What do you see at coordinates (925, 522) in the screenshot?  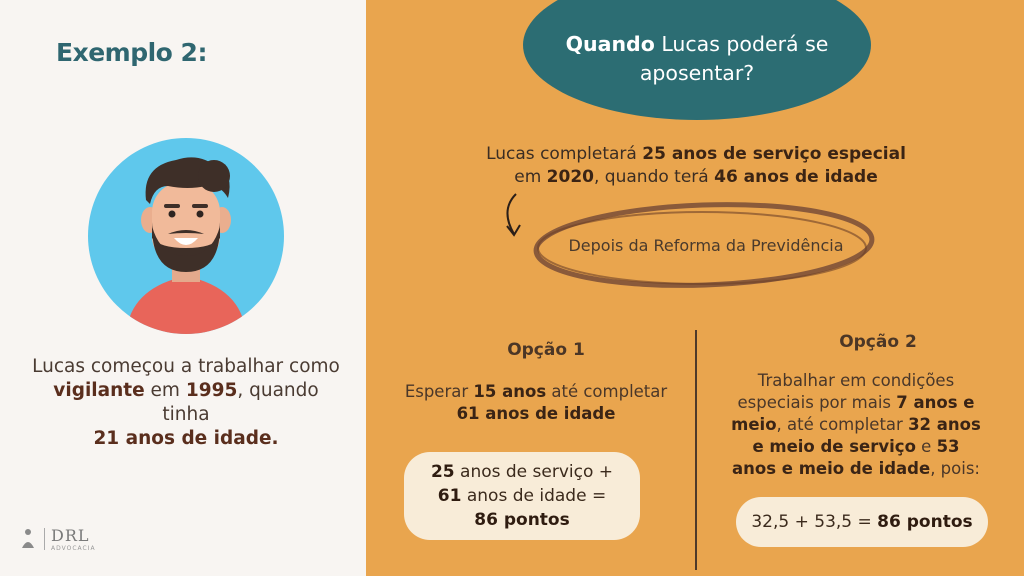 I see `option2-result-points: 86 pontos` at bounding box center [925, 522].